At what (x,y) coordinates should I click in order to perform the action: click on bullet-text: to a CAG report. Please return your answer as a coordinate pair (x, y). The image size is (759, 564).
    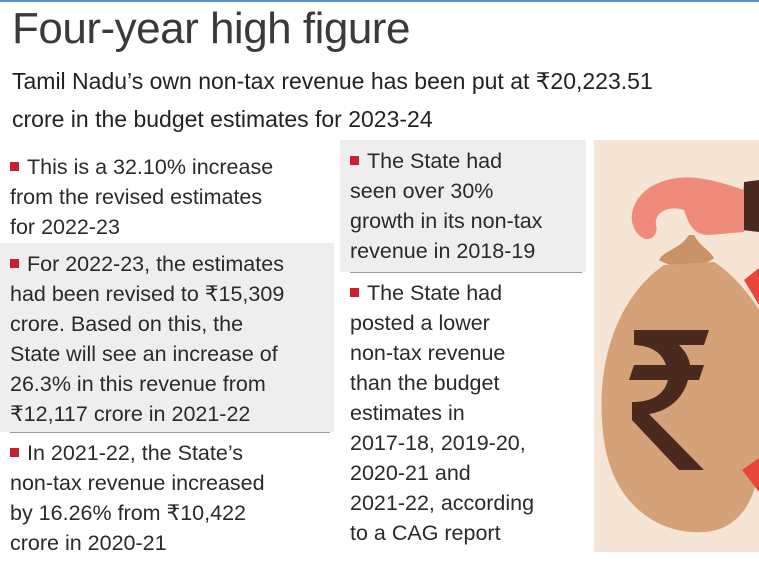
    Looking at the image, I should click on (425, 533).